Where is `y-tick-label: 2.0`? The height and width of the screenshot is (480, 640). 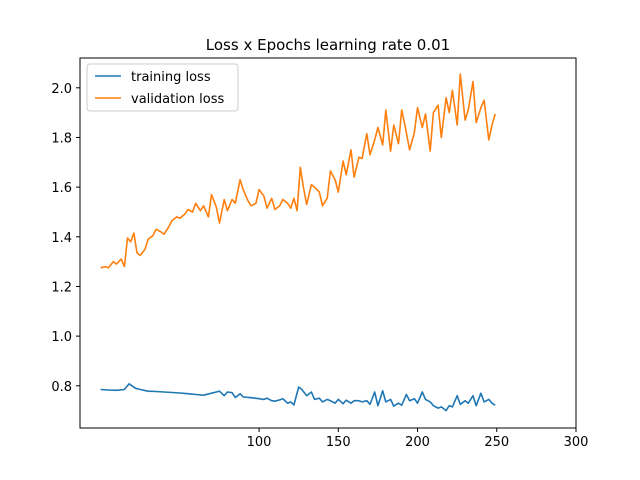
y-tick-label: 2.0 is located at coordinates (61, 89).